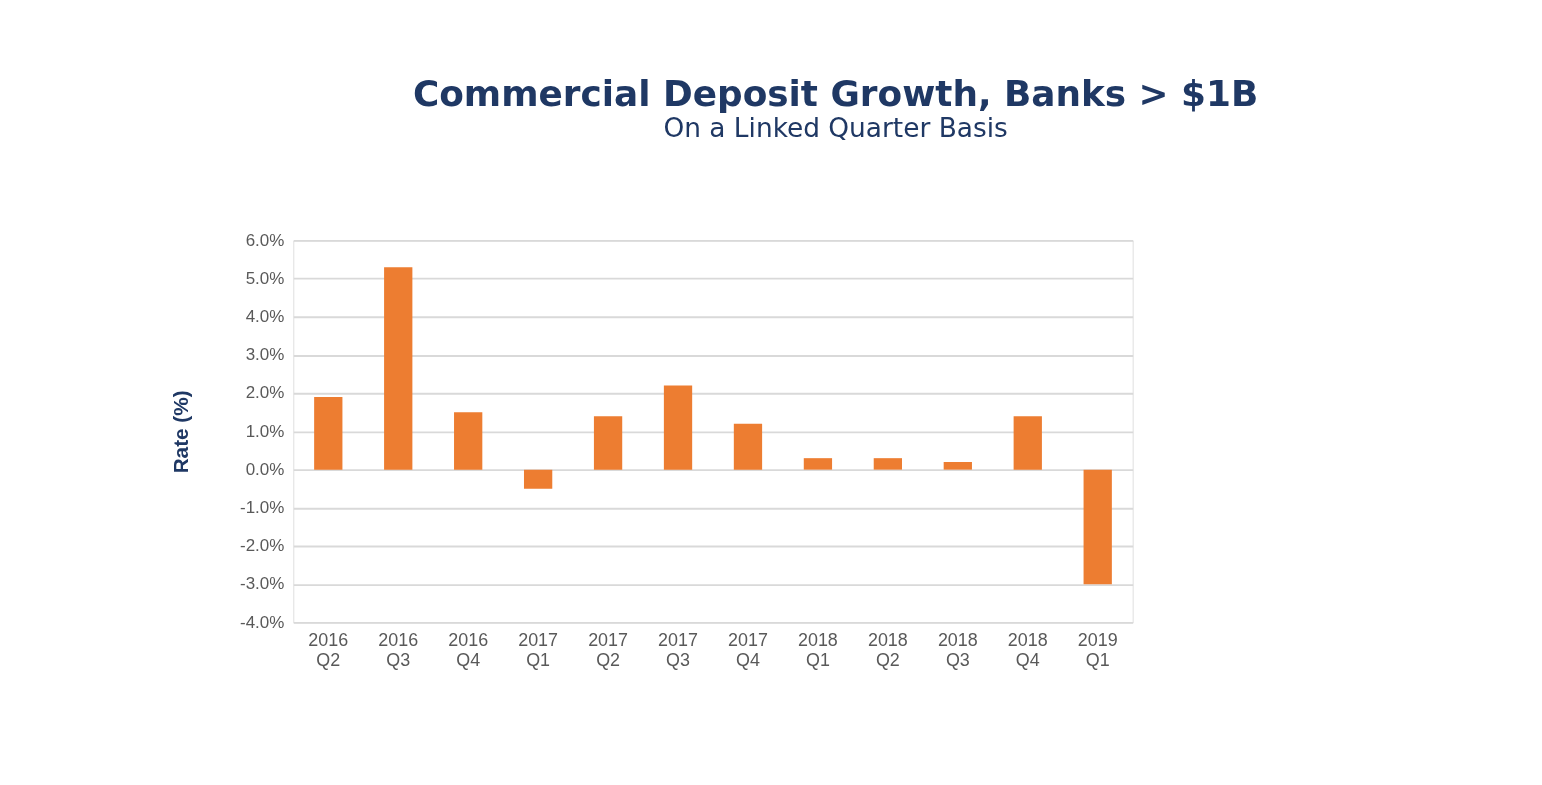  What do you see at coordinates (398, 650) in the screenshot?
I see `x-tick-label: 2016 Q3` at bounding box center [398, 650].